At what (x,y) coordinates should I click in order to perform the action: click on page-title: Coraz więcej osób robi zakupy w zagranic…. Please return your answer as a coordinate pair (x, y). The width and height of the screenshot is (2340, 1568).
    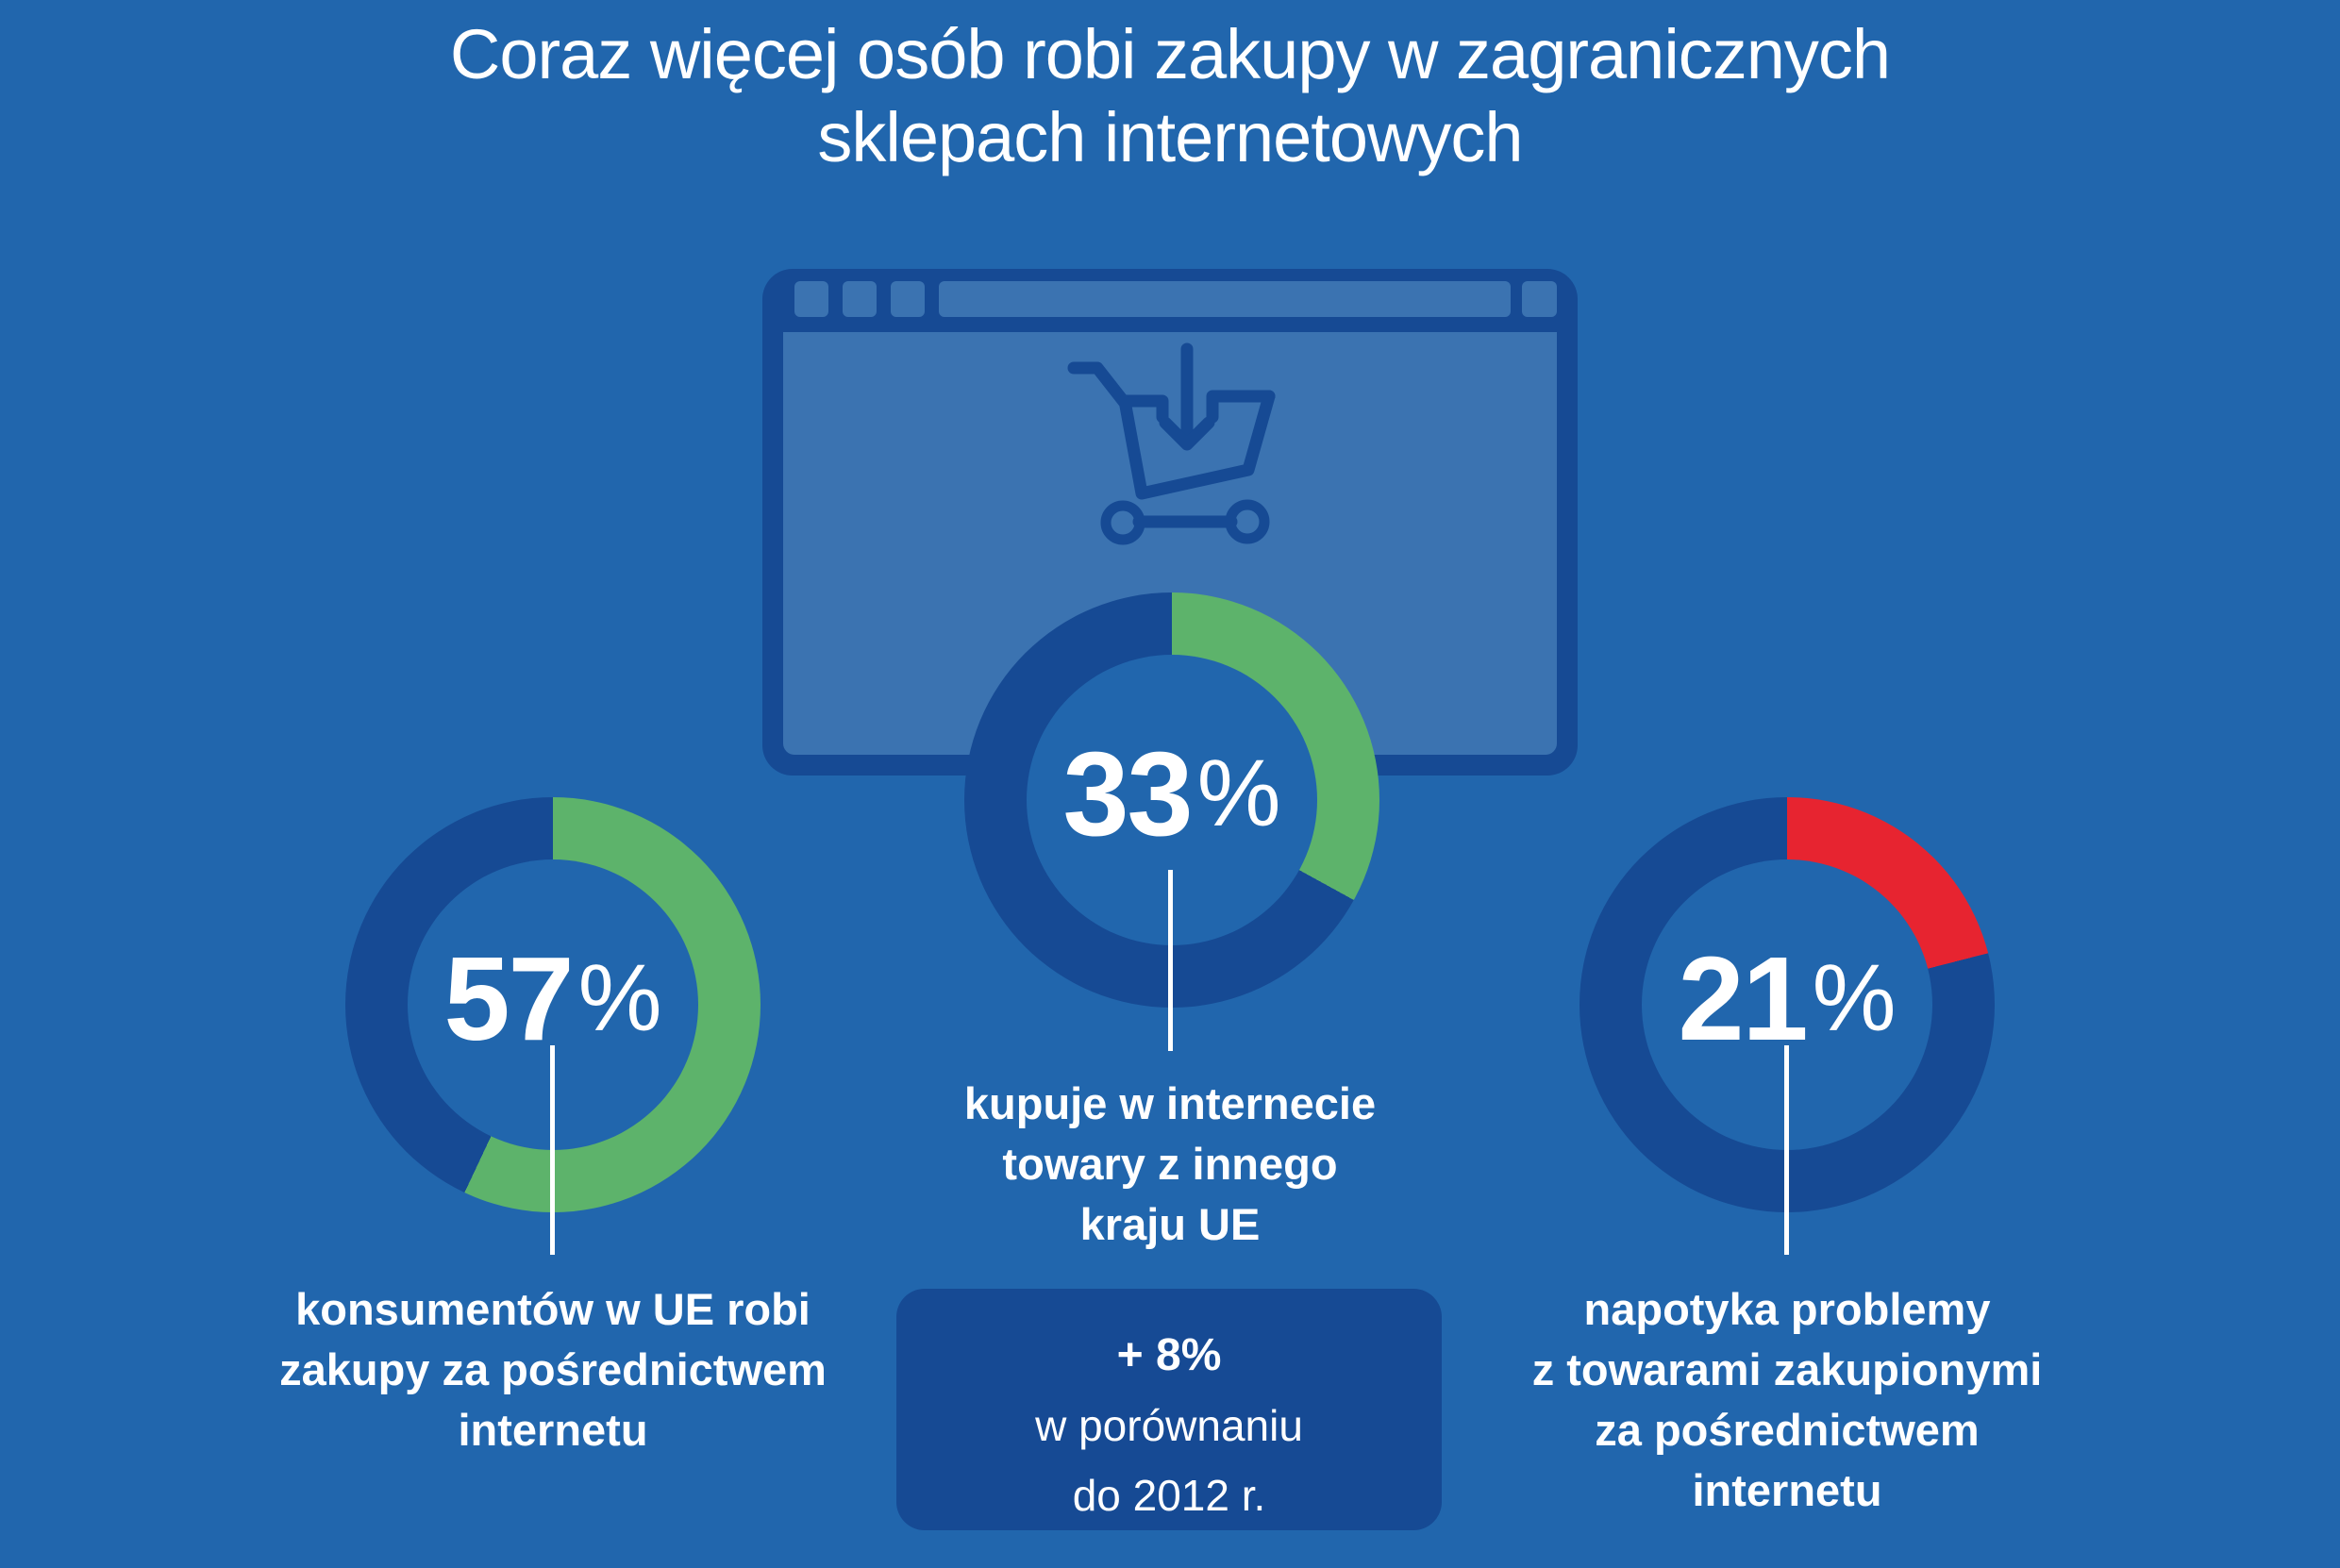
    Looking at the image, I should click on (1170, 96).